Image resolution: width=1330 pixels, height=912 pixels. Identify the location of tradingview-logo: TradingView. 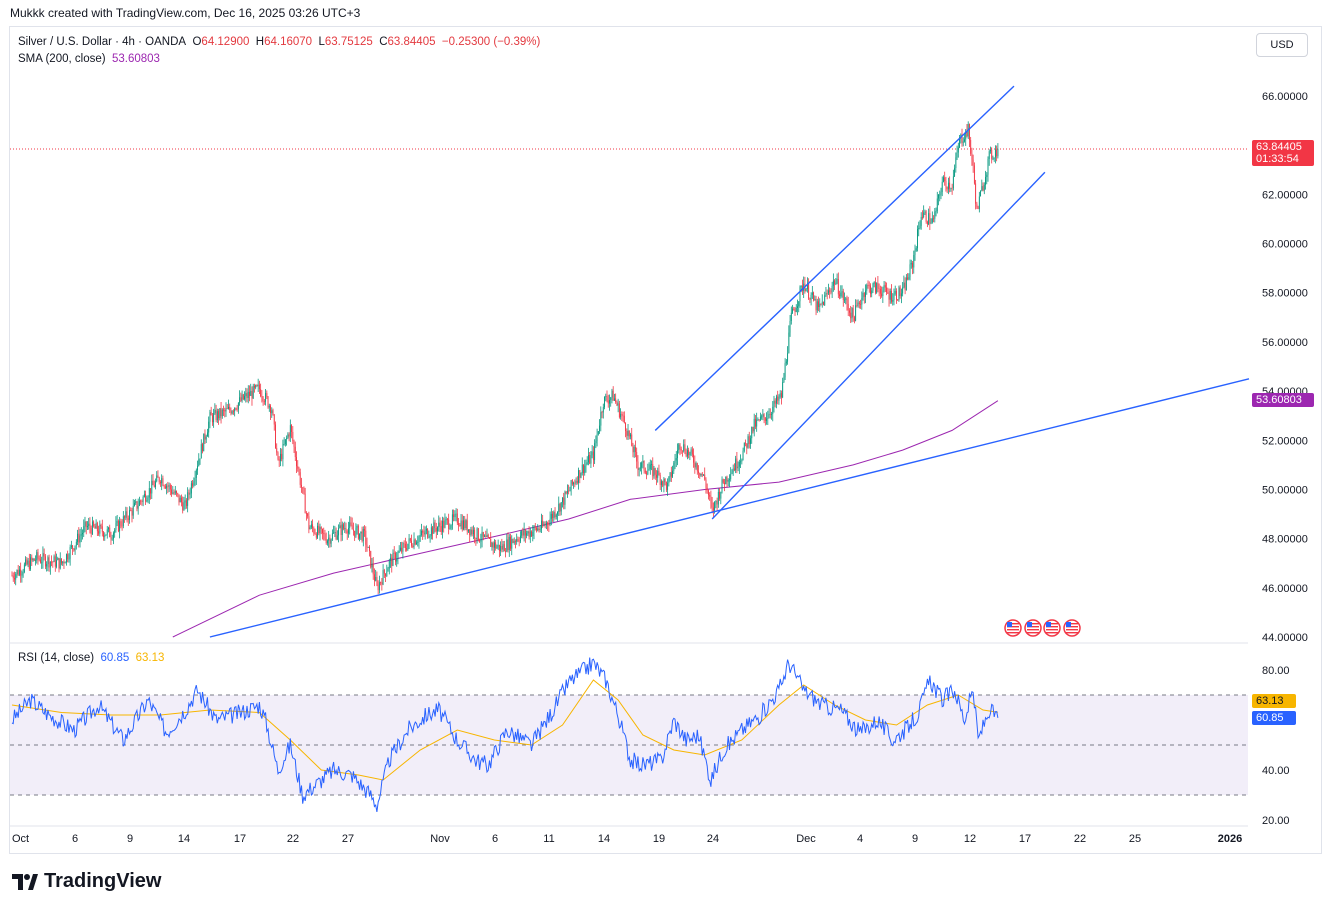
(86, 881).